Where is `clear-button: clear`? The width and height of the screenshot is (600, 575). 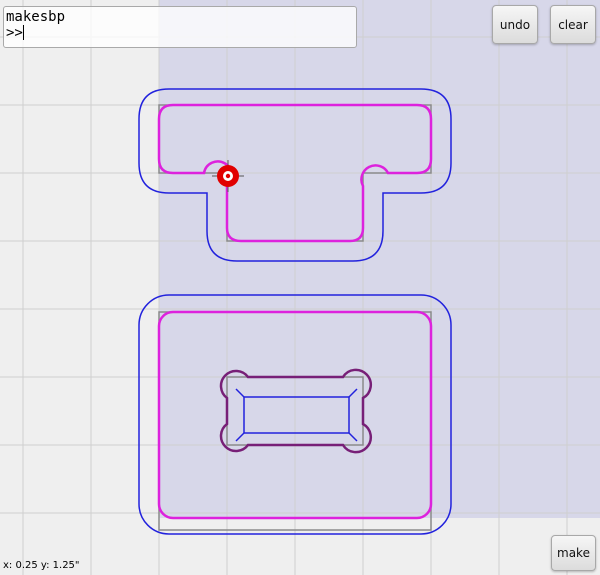
clear-button: clear is located at coordinates (573, 24).